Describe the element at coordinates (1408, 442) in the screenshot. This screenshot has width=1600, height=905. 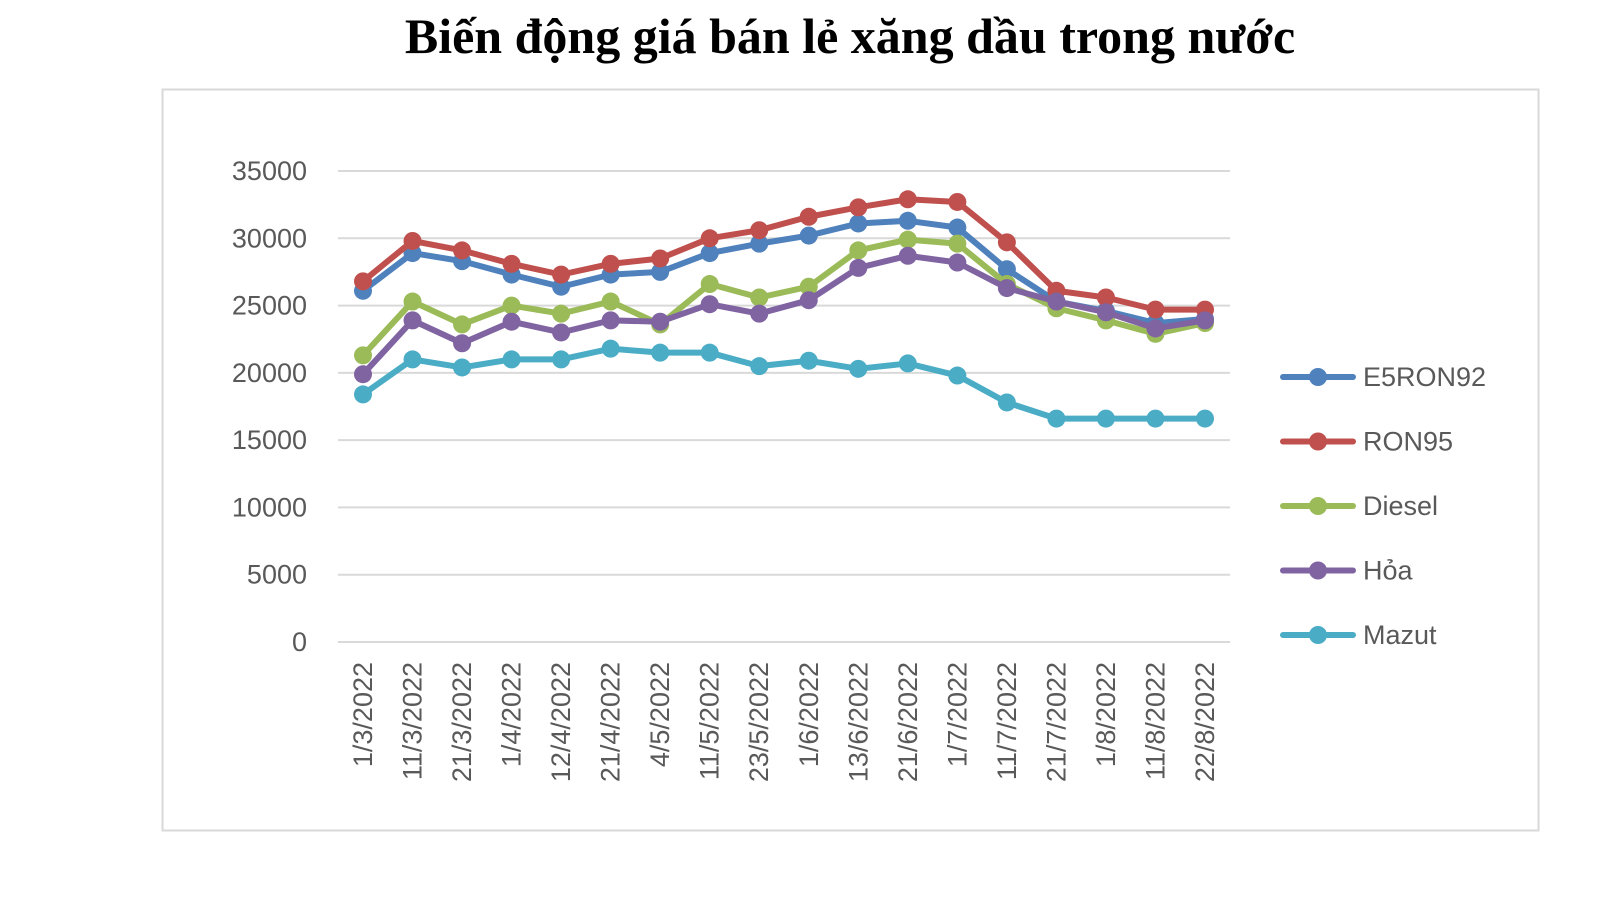
I see `legend-label: RON95` at that location.